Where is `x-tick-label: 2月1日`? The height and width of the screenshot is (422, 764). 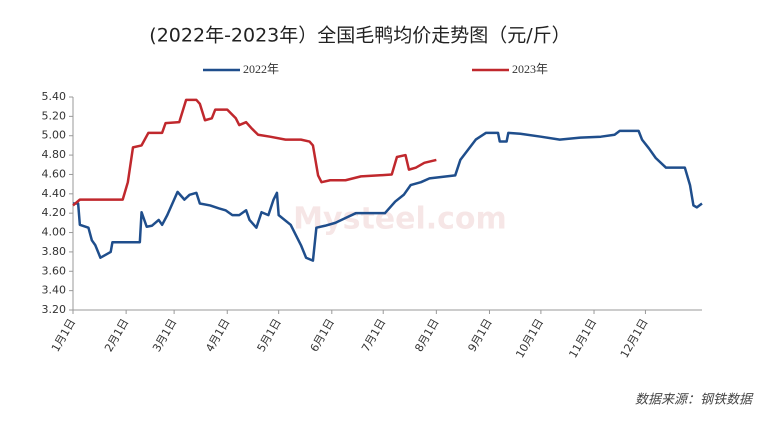
x-tick-label: 2月1日 is located at coordinates (116, 336).